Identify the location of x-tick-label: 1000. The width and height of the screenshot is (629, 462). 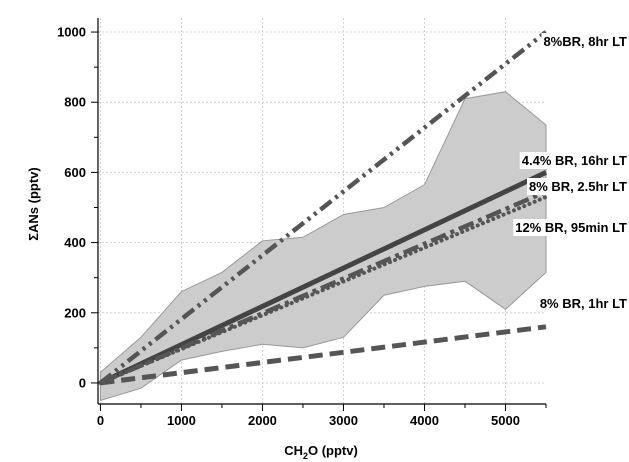
(181, 420).